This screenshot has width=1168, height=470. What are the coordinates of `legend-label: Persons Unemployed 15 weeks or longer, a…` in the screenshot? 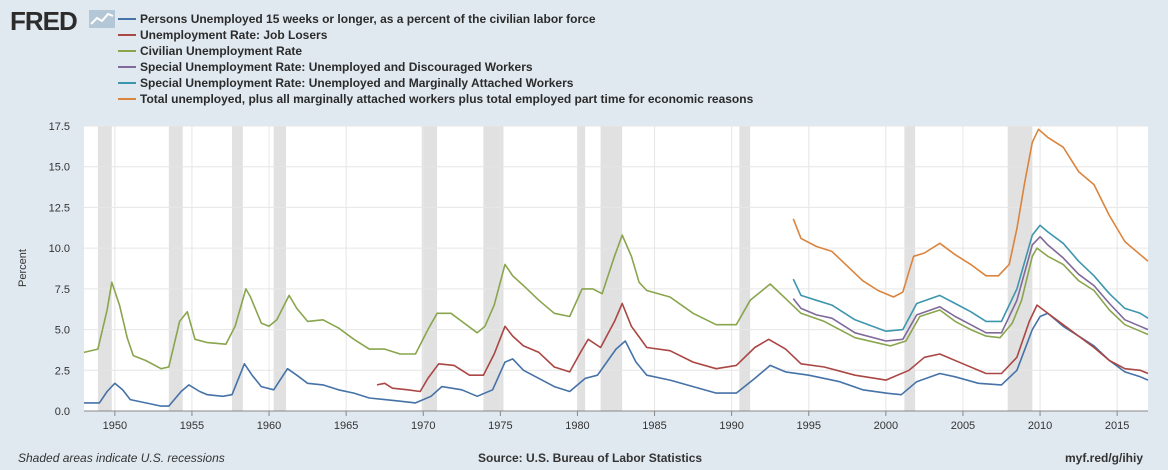 It's located at (368, 19).